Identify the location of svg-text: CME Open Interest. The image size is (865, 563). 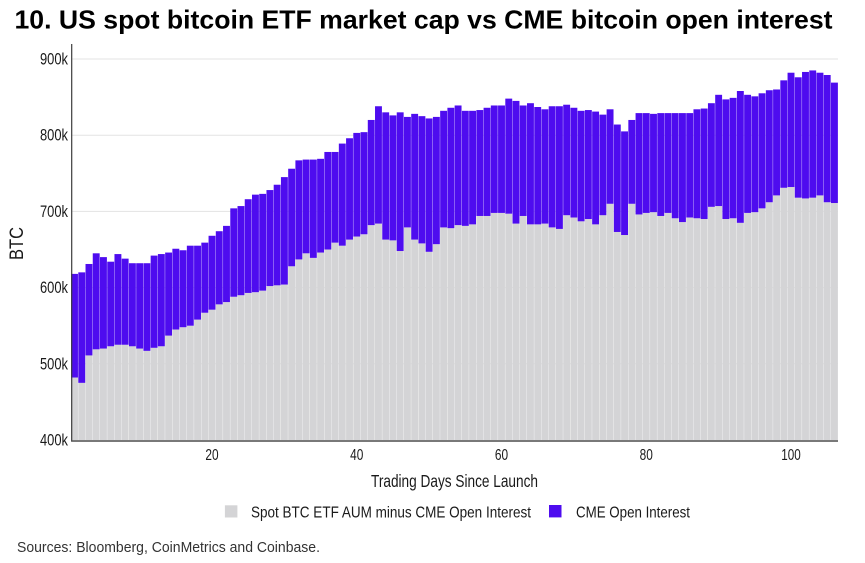
(633, 513).